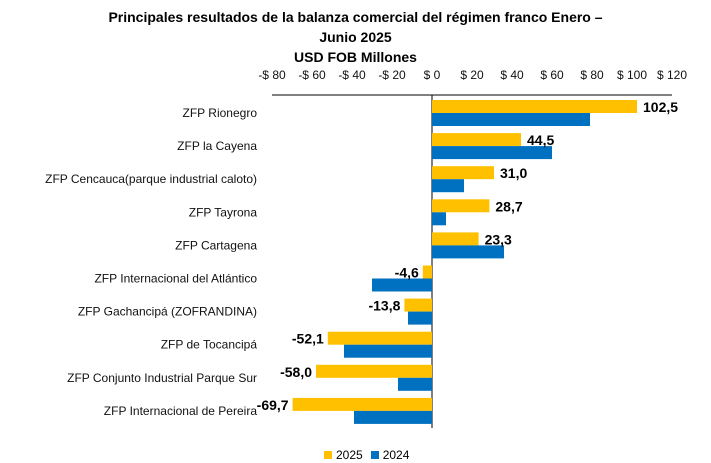  I want to click on category-label: ZFP de Tocancipá, so click(209, 345).